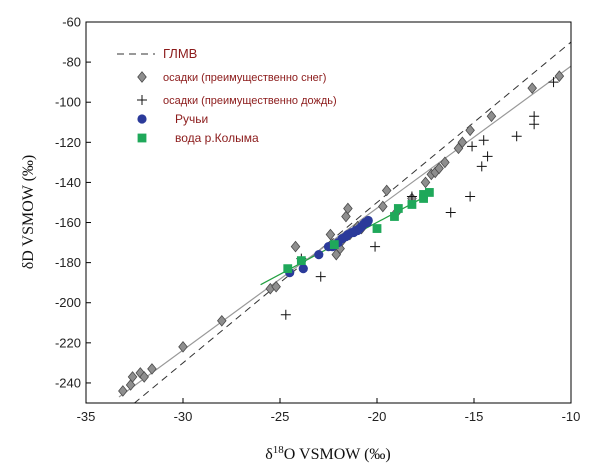 This screenshot has width=603, height=471. I want to click on x-tick-label: -15, so click(474, 416).